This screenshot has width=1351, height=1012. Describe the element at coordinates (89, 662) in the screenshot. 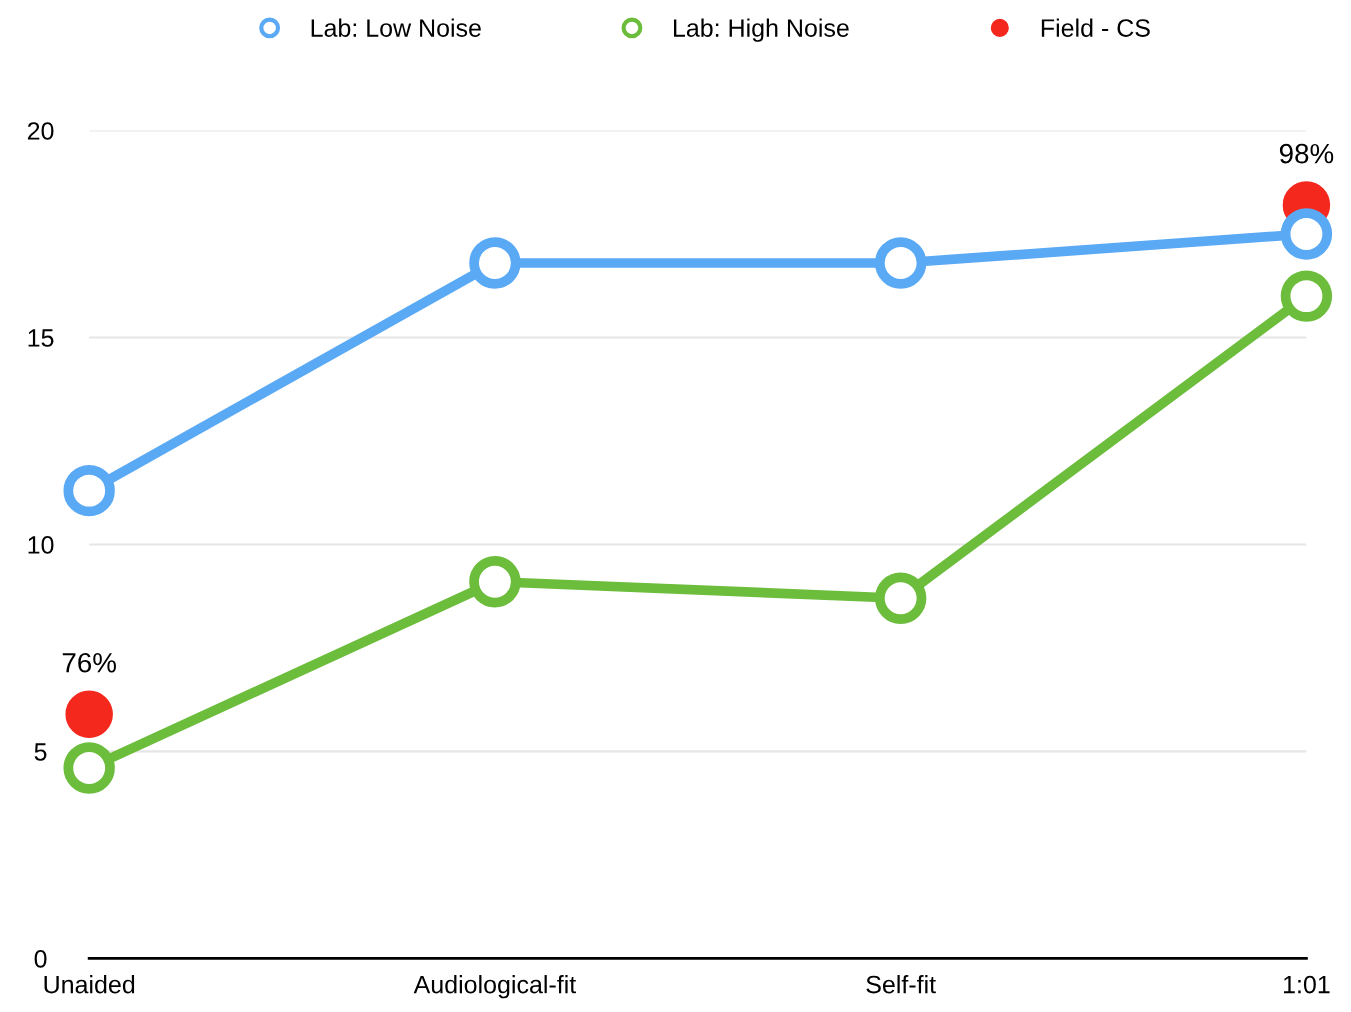

I see `annotation: 76%` at that location.